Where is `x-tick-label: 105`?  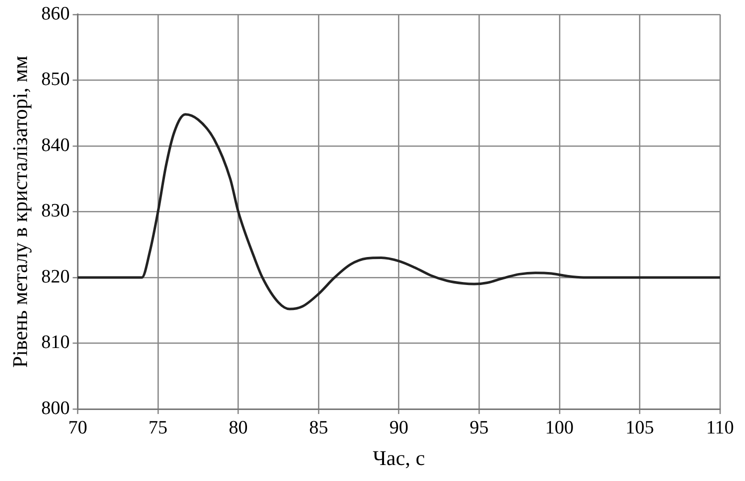 x-tick-label: 105 is located at coordinates (639, 427).